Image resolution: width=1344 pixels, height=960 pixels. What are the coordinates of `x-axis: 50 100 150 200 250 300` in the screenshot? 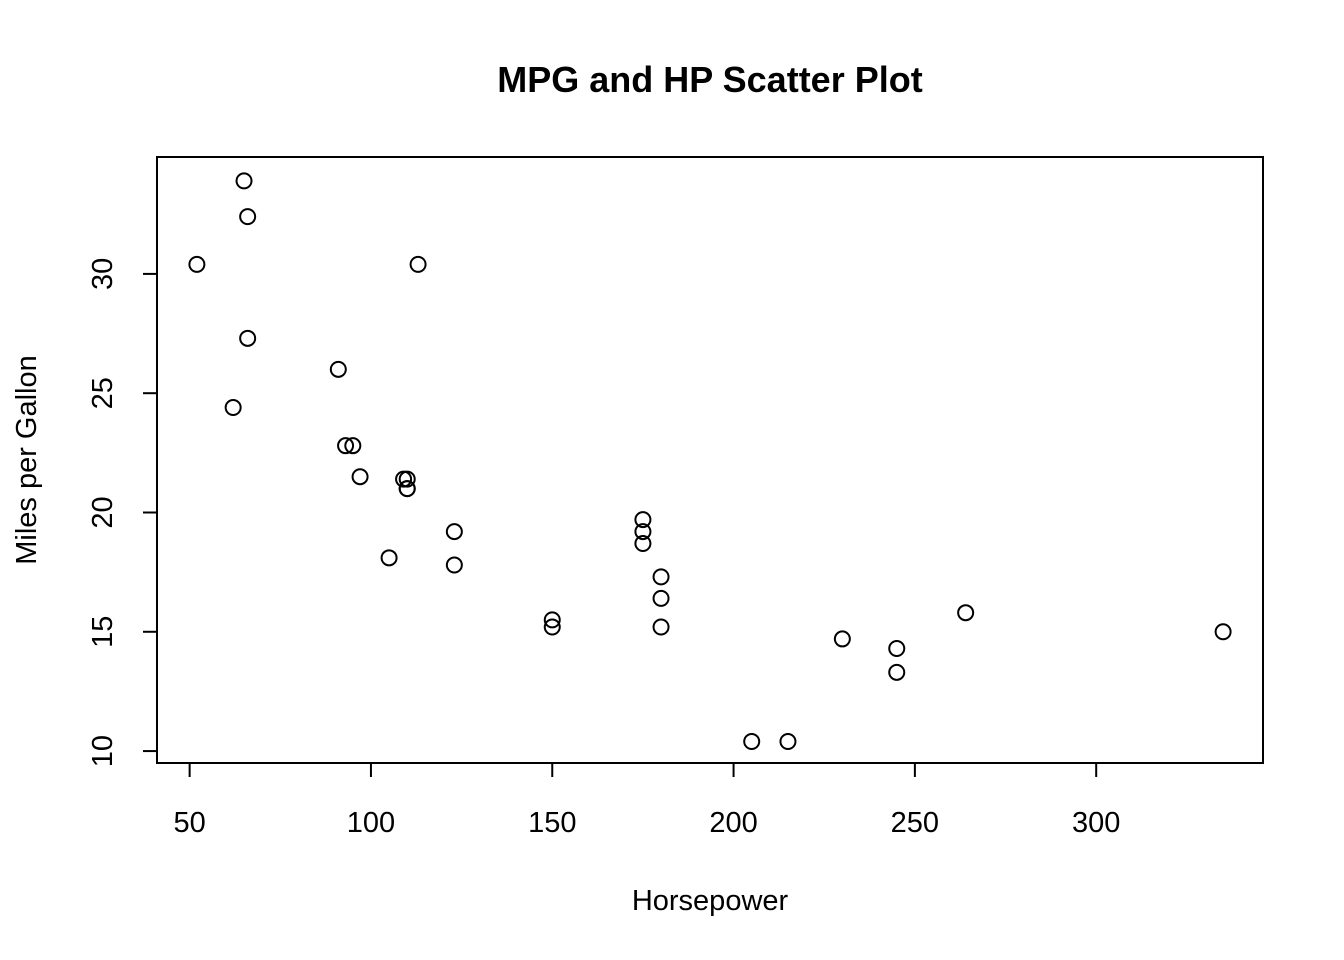 It's located at (647, 800).